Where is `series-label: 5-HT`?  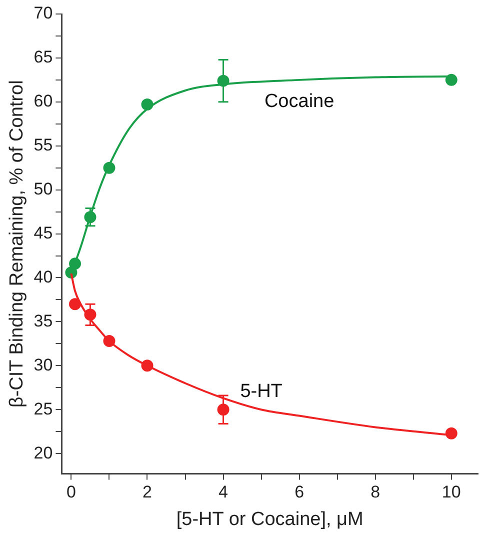
series-label: 5-HT is located at coordinates (261, 391).